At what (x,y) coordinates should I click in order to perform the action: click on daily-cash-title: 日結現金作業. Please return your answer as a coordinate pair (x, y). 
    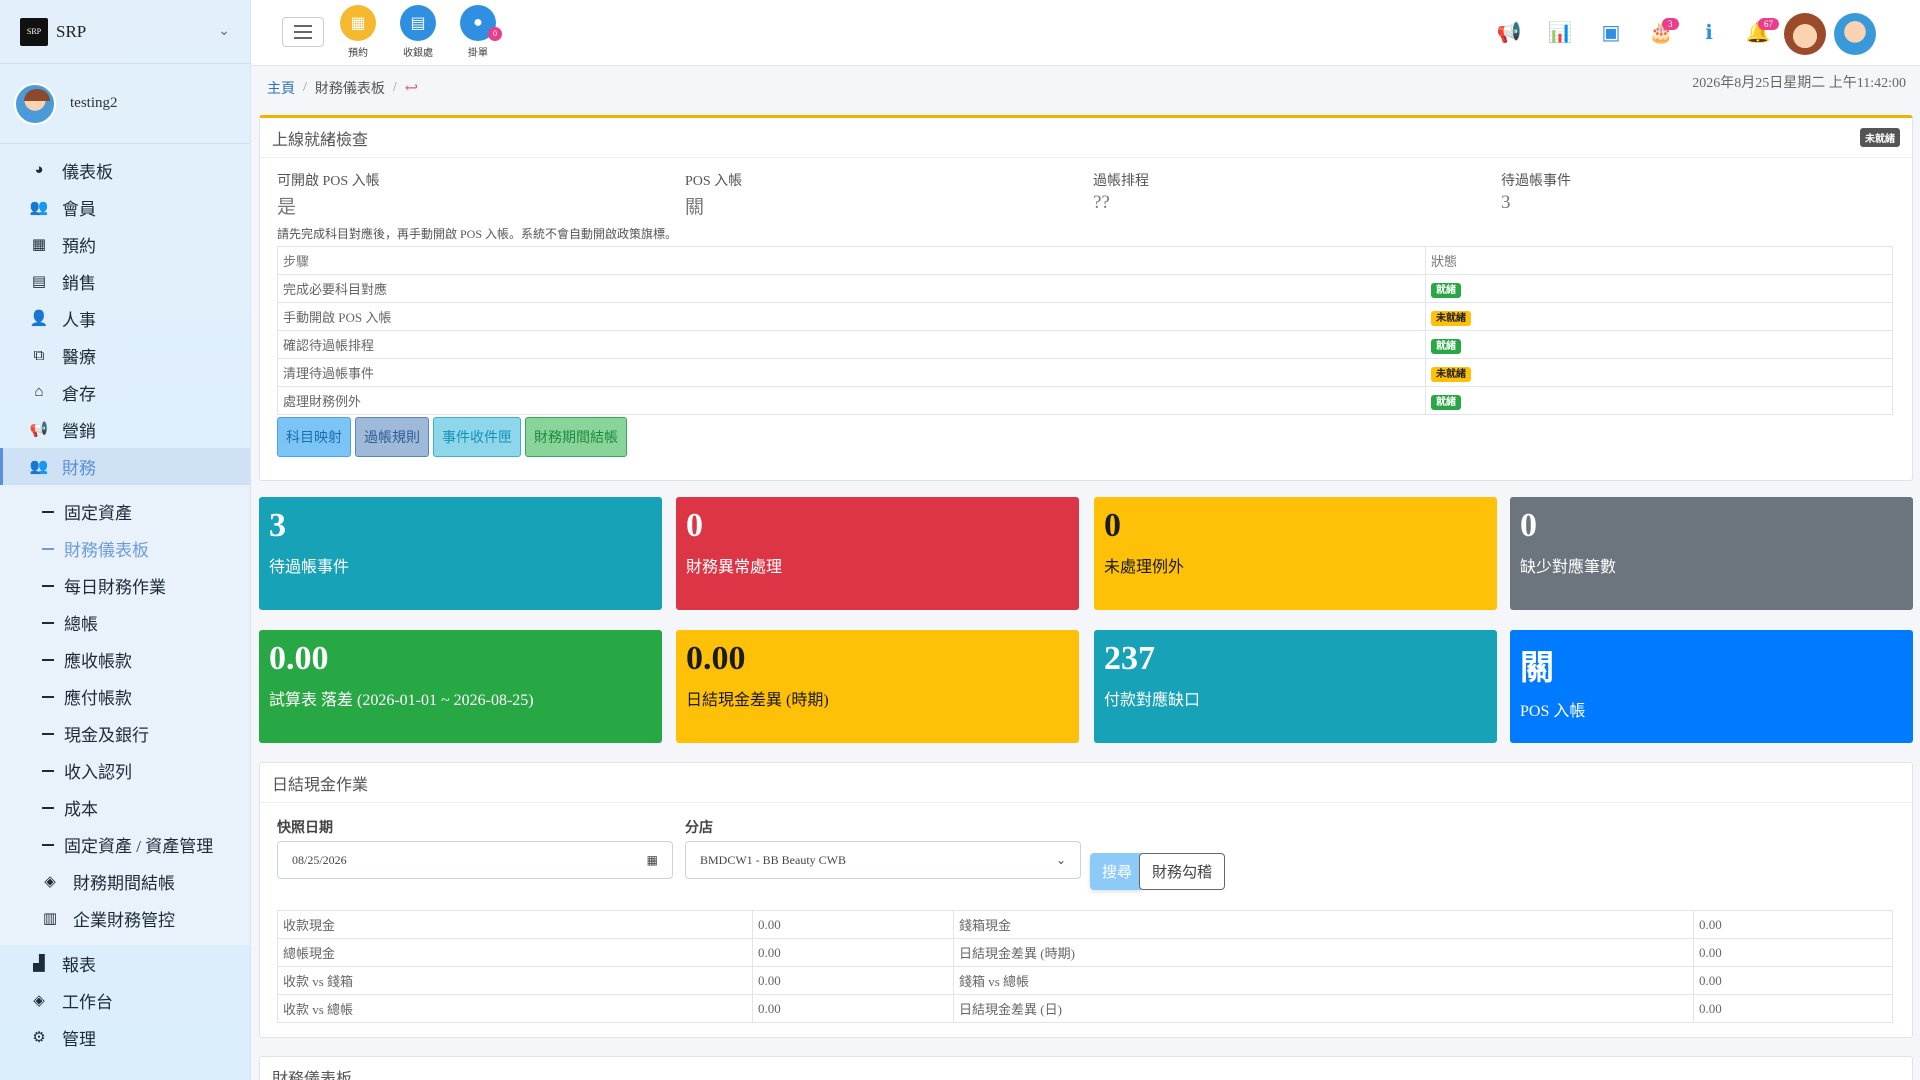
    Looking at the image, I should click on (320, 785).